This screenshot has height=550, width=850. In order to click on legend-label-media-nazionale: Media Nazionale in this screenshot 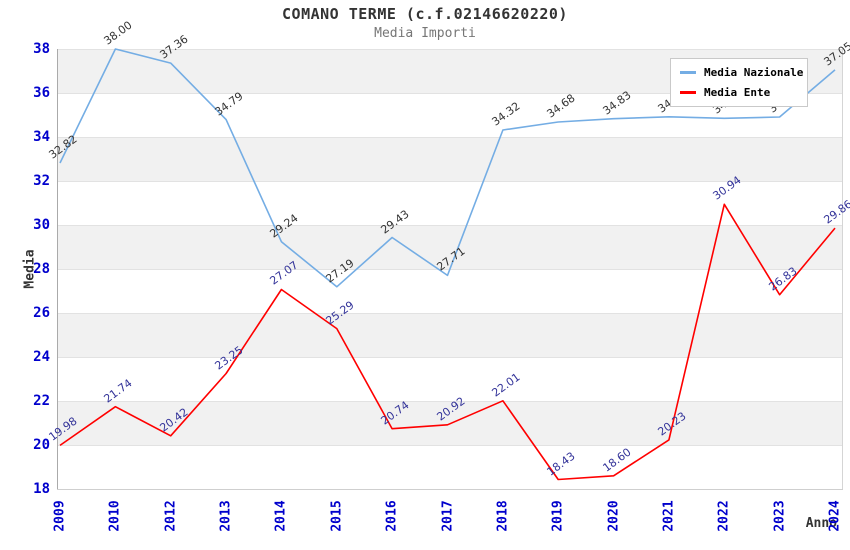, I will do `click(754, 72)`.